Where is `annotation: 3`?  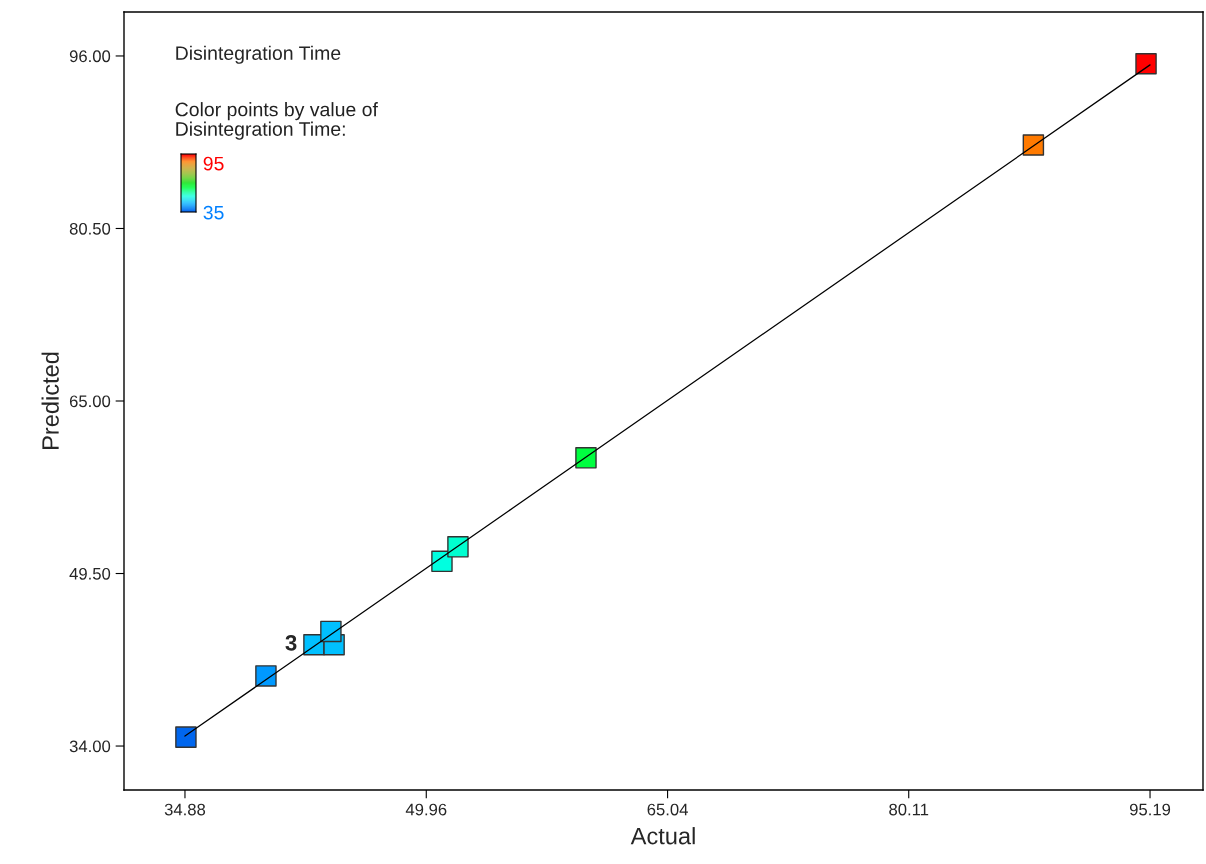 annotation: 3 is located at coordinates (291, 642).